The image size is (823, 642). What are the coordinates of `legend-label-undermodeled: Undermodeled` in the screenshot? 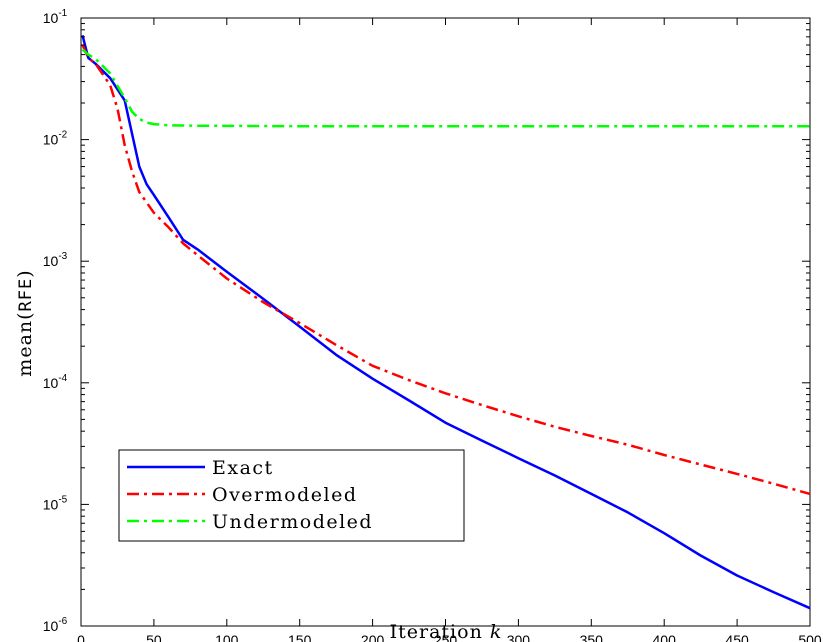 It's located at (292, 522).